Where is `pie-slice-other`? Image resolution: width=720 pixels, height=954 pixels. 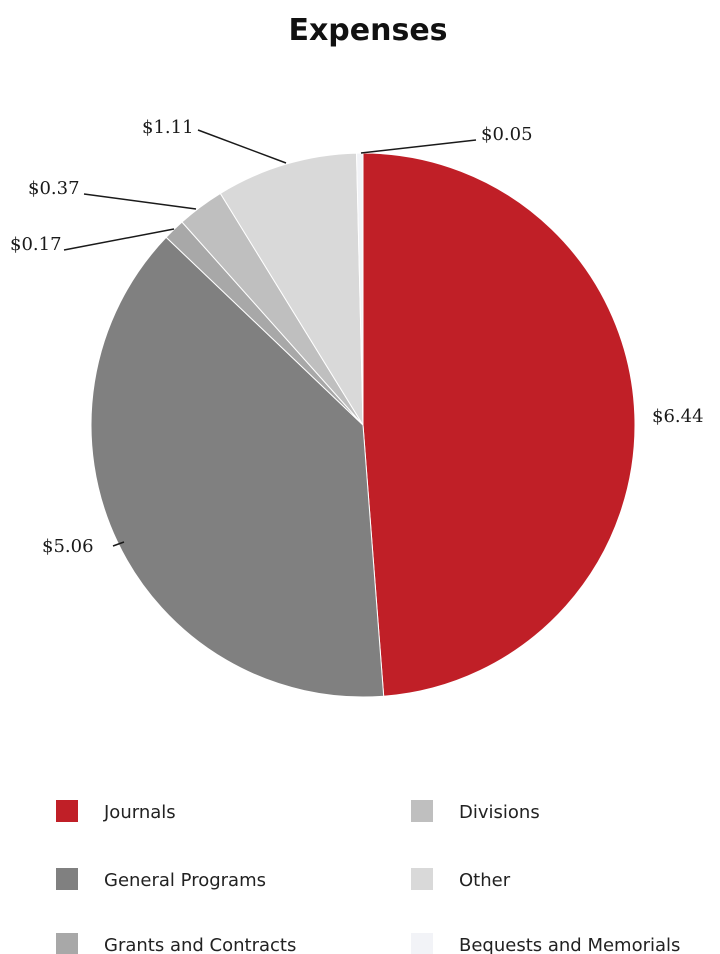
pie-slice-other is located at coordinates (291, 289).